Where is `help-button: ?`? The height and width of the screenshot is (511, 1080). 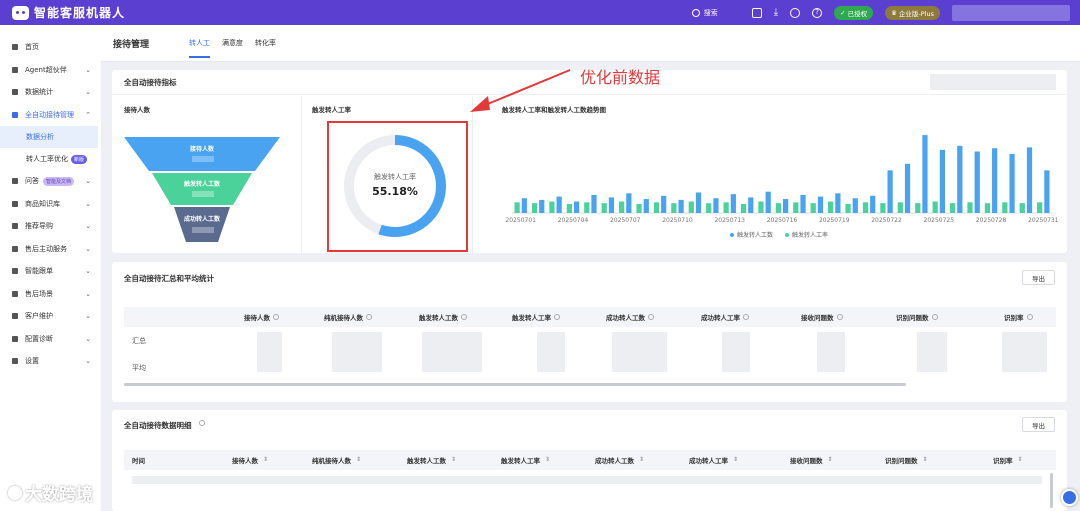
help-button: ? is located at coordinates (817, 12).